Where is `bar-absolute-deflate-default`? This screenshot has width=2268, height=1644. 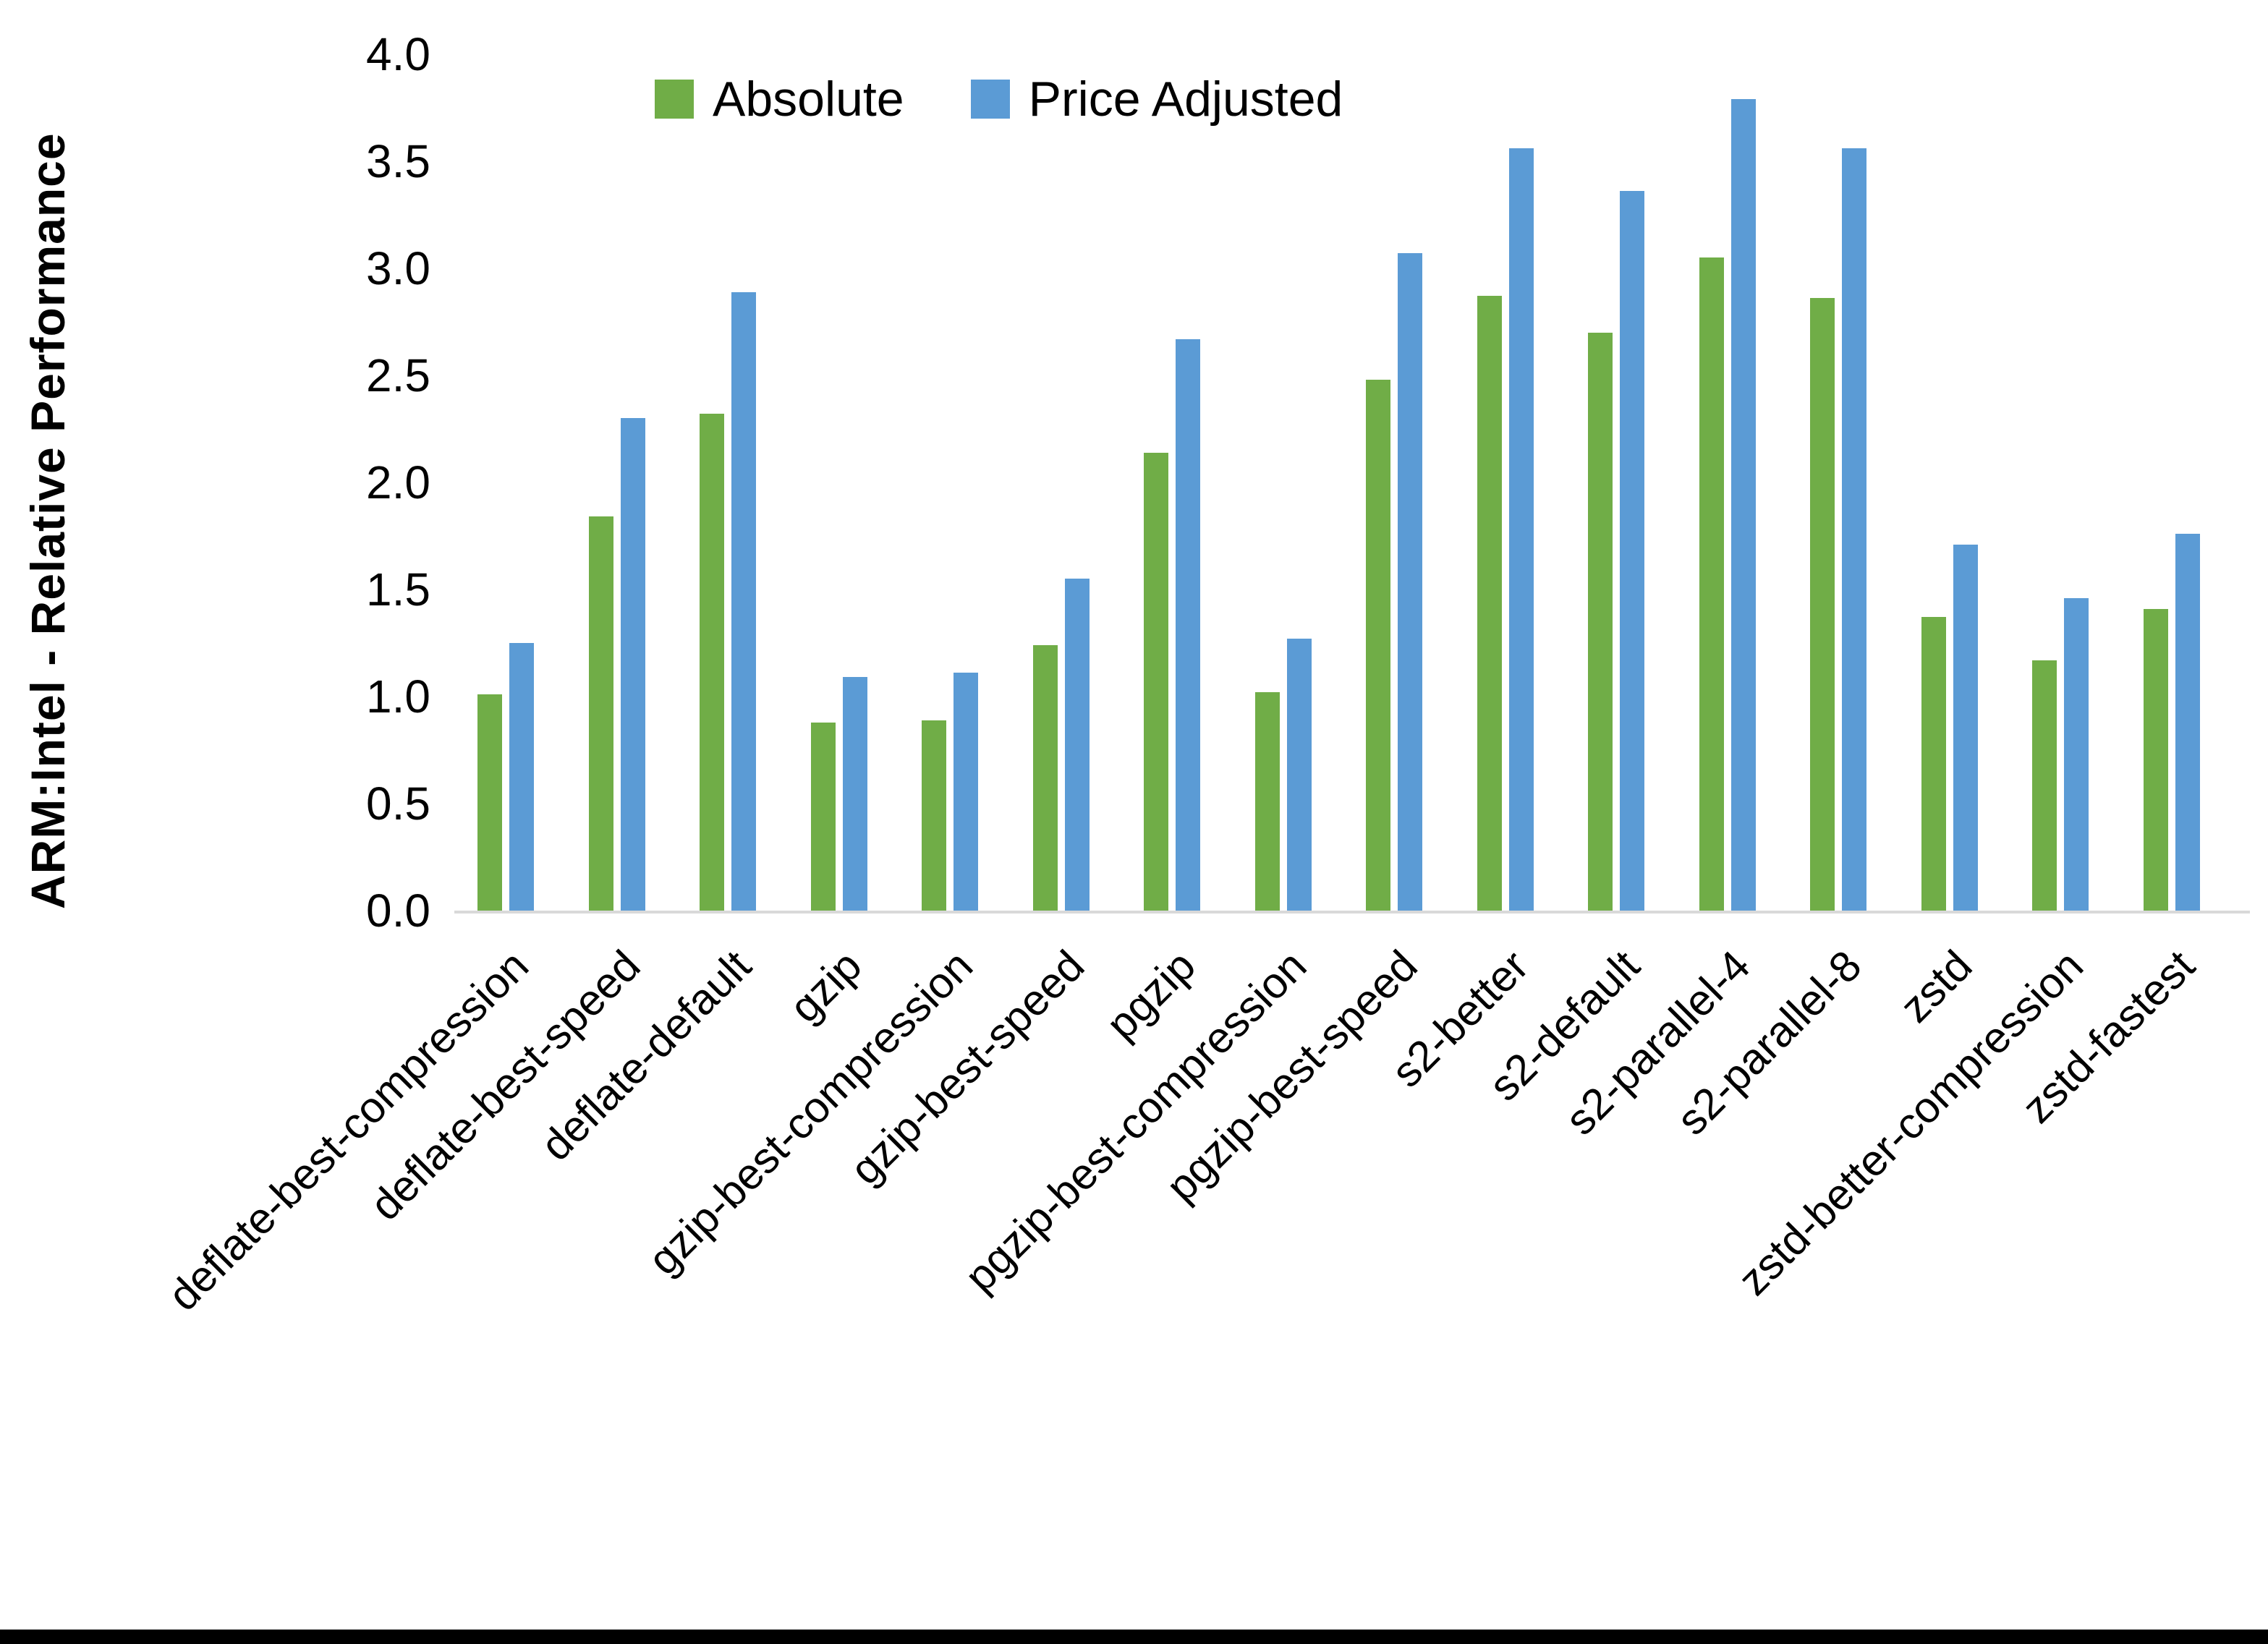 bar-absolute-deflate-default is located at coordinates (712, 662).